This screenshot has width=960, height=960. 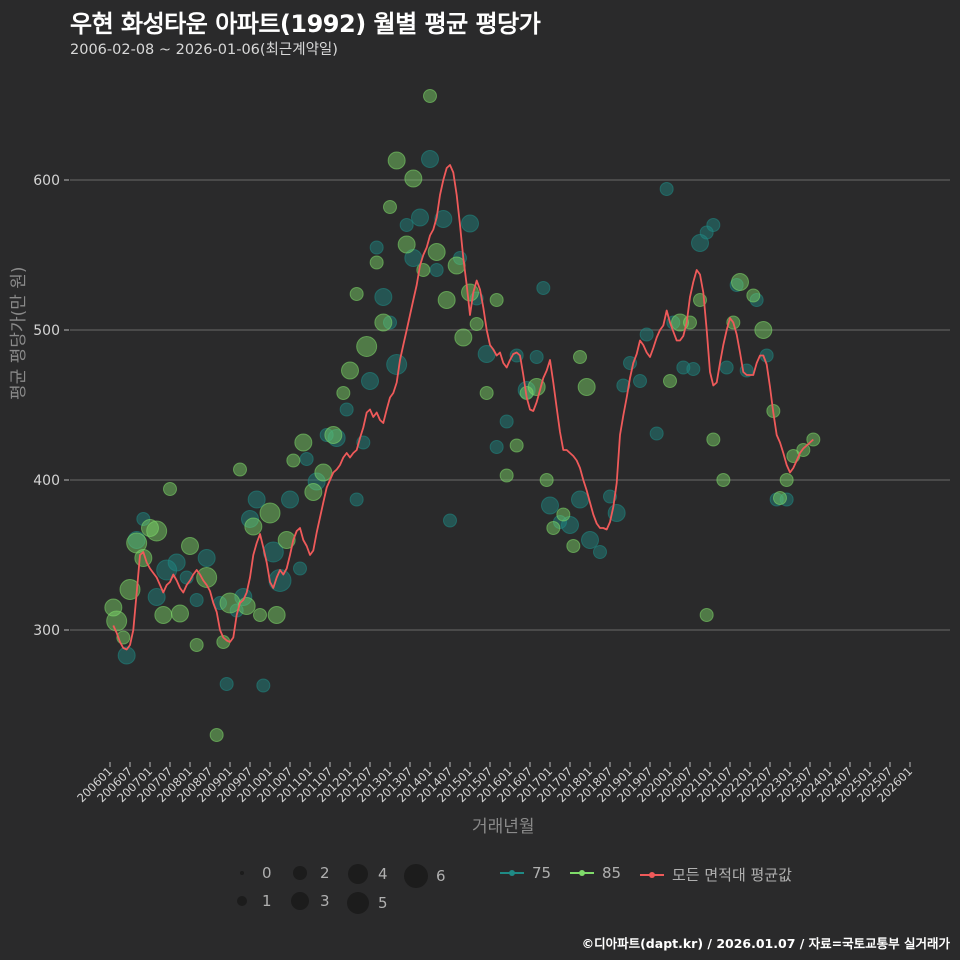 I want to click on size-legend-item: 2, so click(x=309, y=873).